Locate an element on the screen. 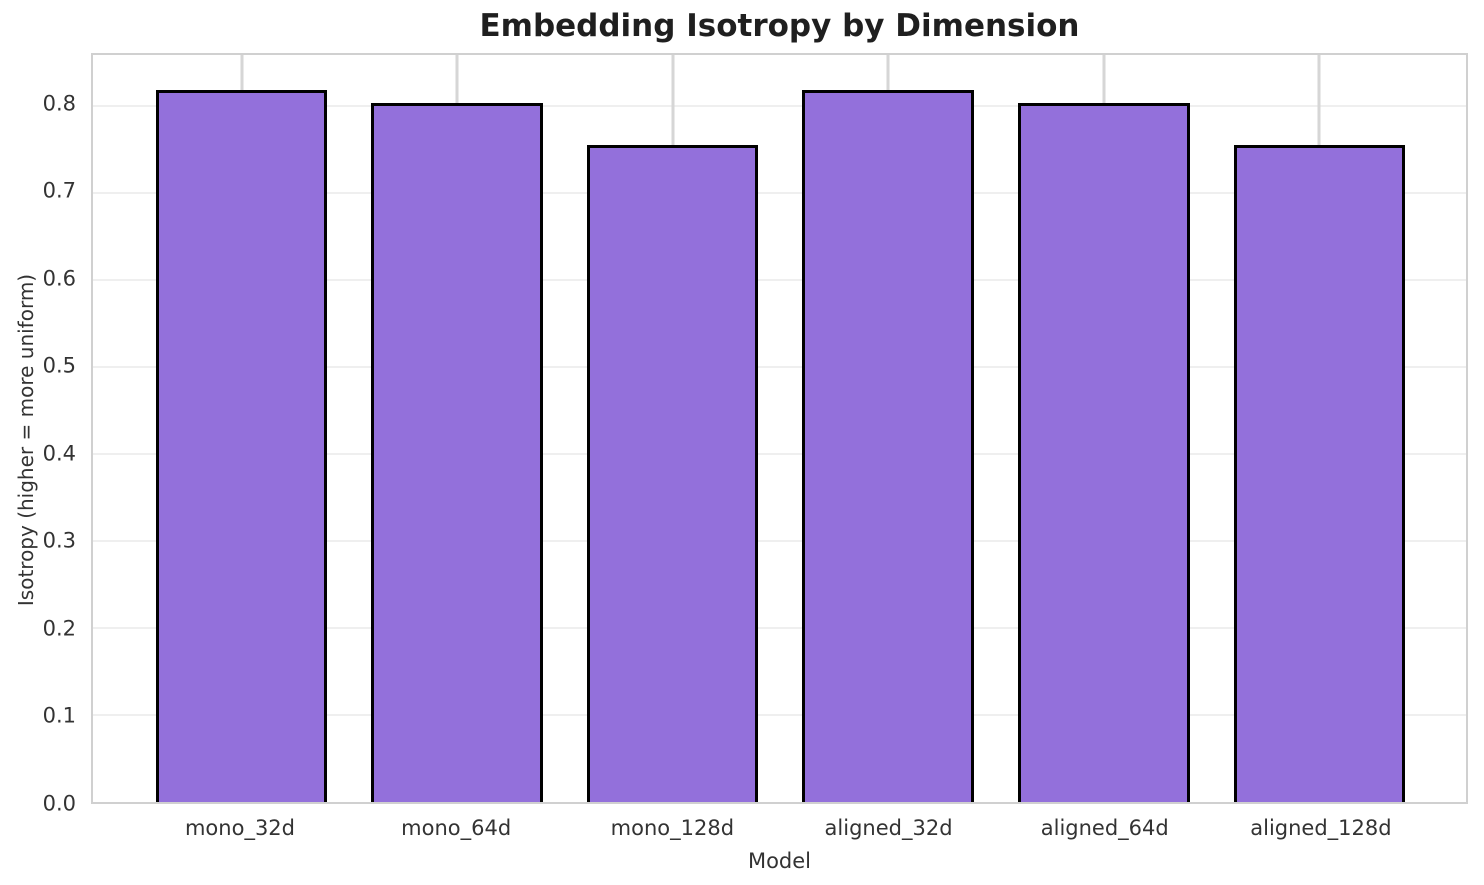 This screenshot has height=885, width=1484. x-tick-label: aligned_128d is located at coordinates (1321, 828).